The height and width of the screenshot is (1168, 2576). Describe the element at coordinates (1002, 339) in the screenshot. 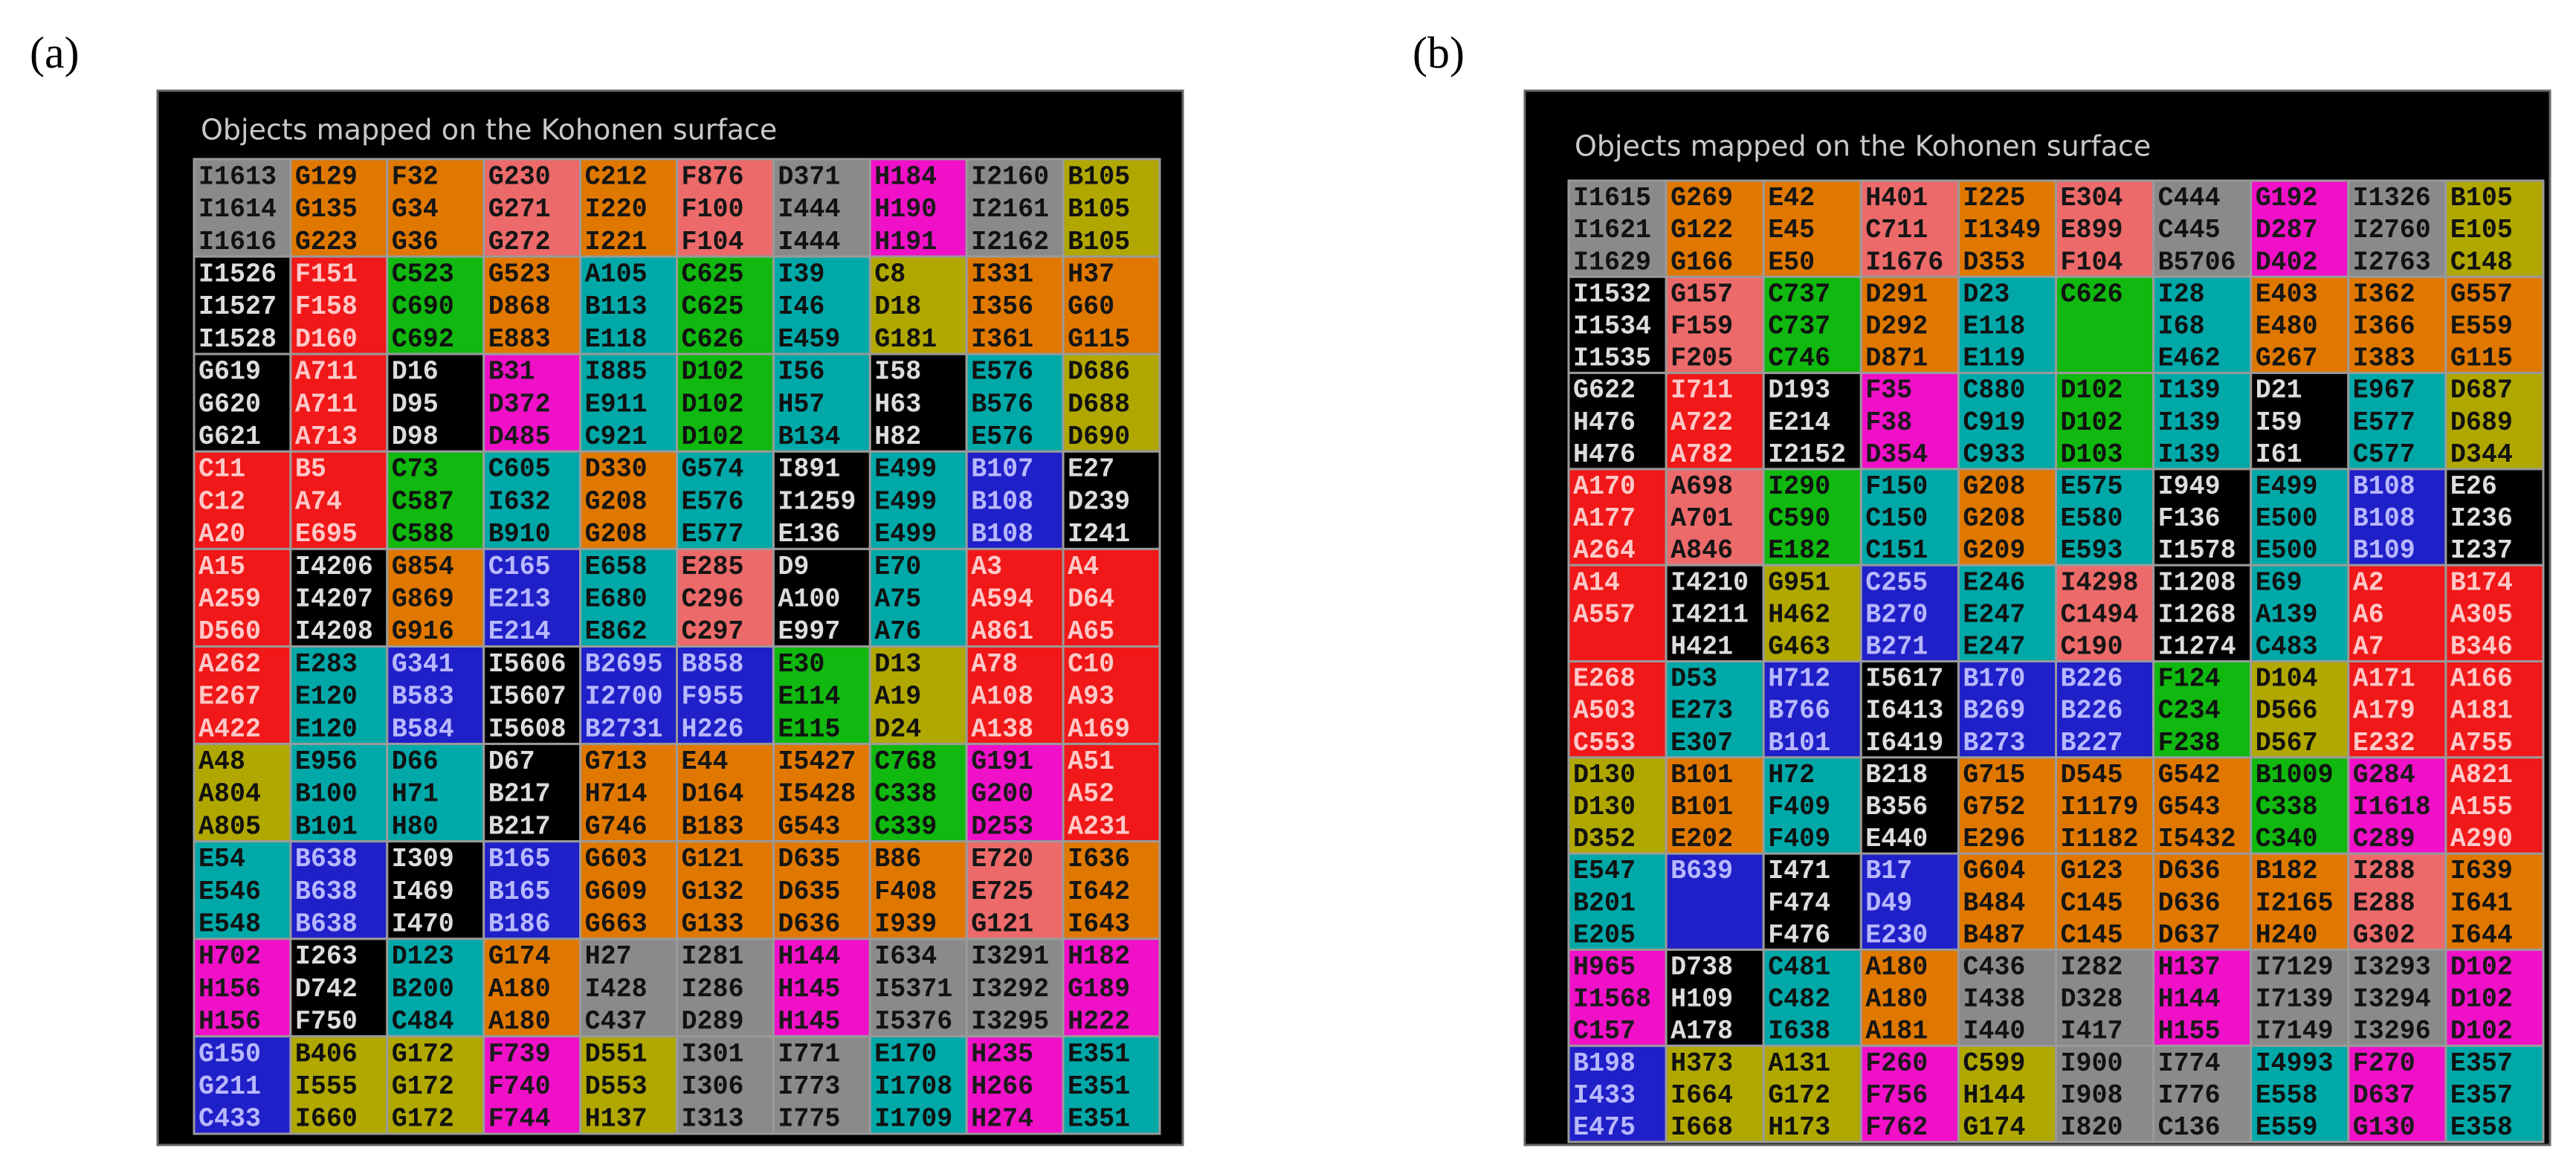

I see `cell-label: I361` at that location.